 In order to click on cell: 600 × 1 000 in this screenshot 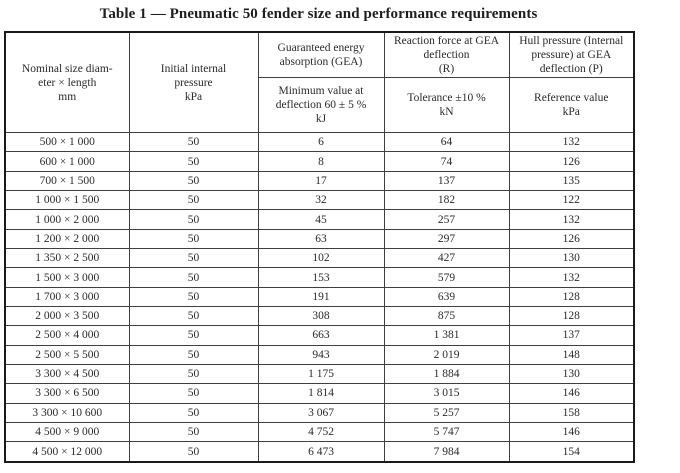, I will do `click(67, 161)`.